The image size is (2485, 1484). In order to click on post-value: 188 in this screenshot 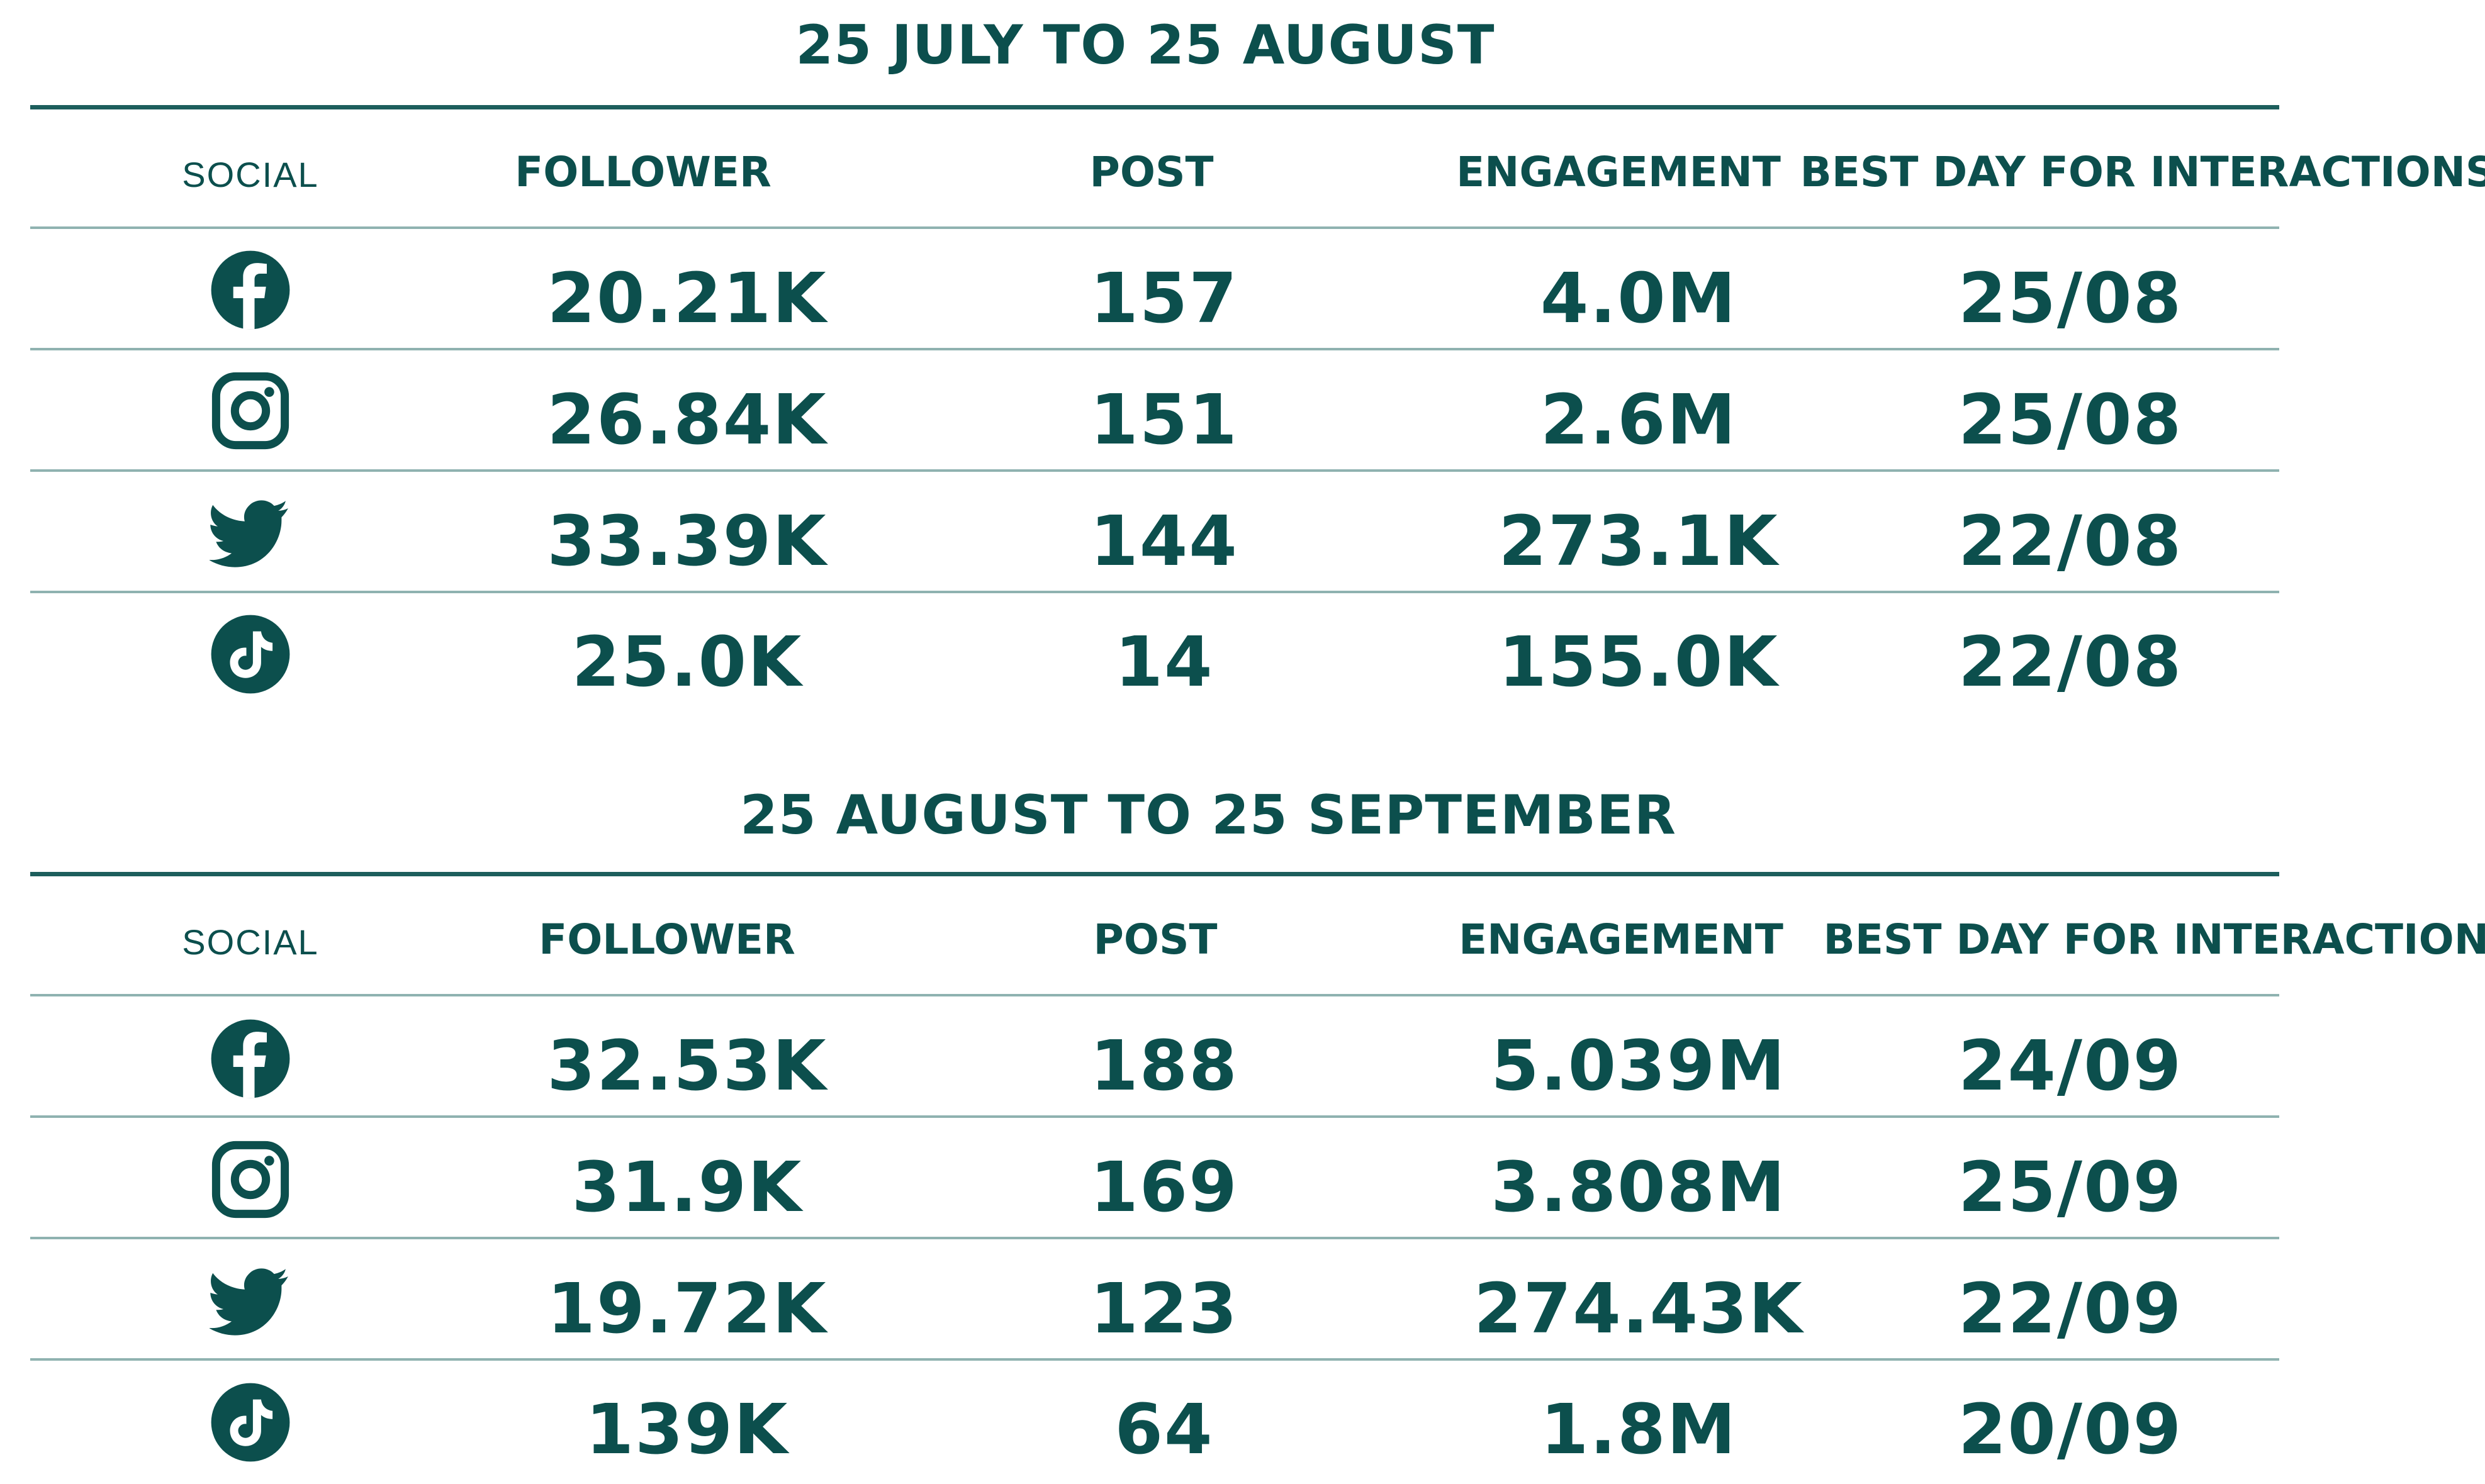, I will do `click(1164, 1065)`.